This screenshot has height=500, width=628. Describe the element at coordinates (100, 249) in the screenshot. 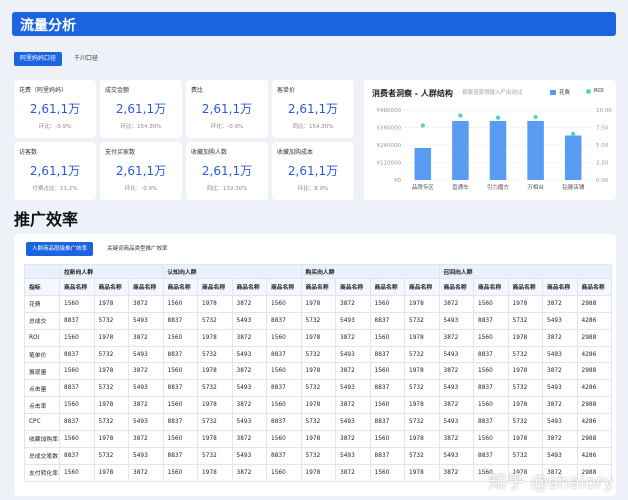

I see `efficiency-tabs: 人群商品层级推广效率 关键词商品类型推广效率` at that location.